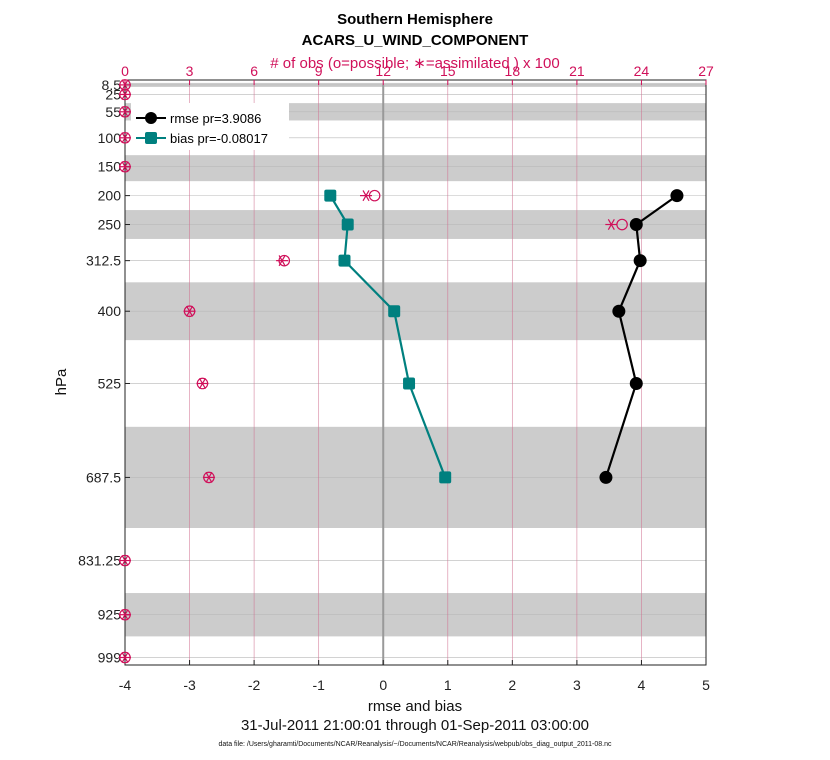 The image size is (830, 760). Describe the element at coordinates (448, 685) in the screenshot. I see `x-tick-label: 1` at that location.